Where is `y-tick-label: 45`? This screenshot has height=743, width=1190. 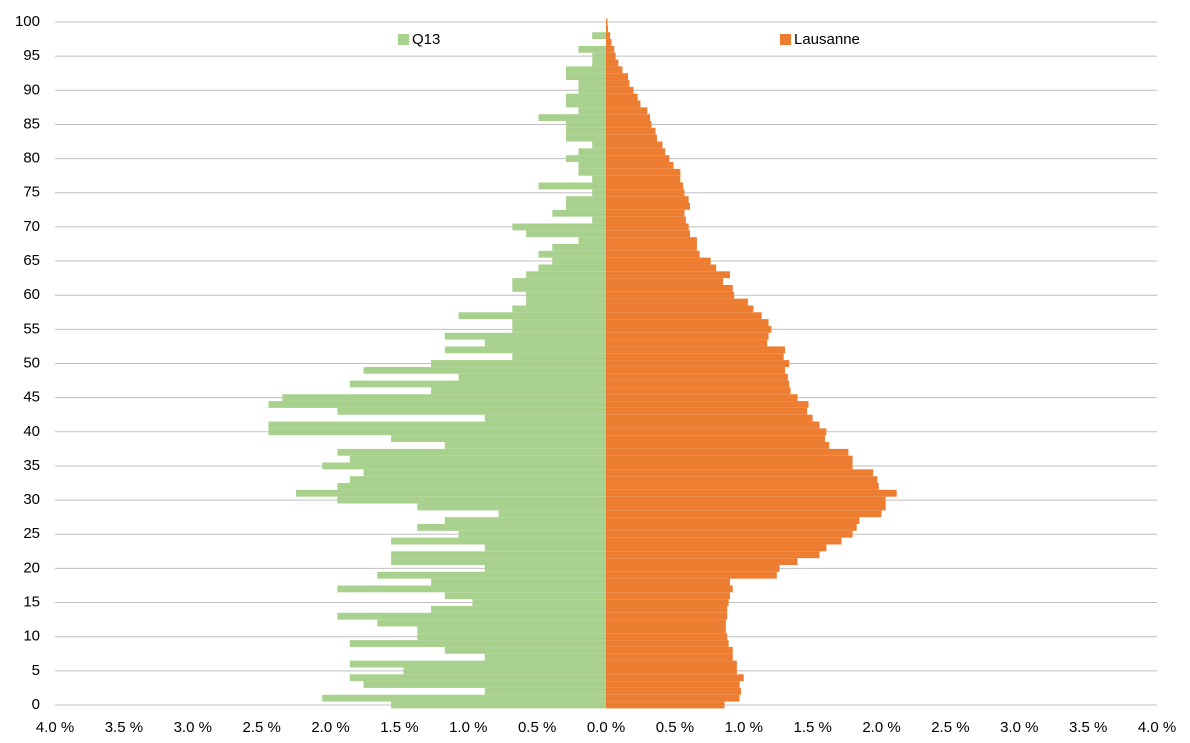
y-tick-label: 45 is located at coordinates (31, 397).